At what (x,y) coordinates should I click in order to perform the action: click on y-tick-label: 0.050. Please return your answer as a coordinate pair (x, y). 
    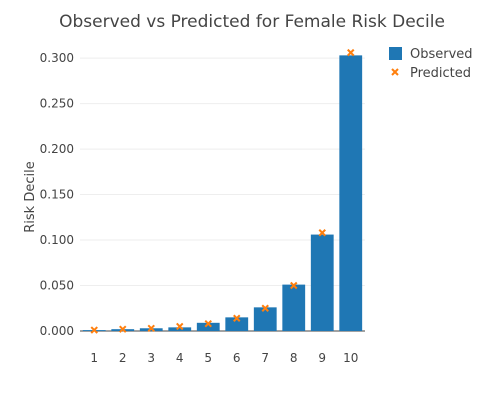
    Looking at the image, I should click on (57, 286).